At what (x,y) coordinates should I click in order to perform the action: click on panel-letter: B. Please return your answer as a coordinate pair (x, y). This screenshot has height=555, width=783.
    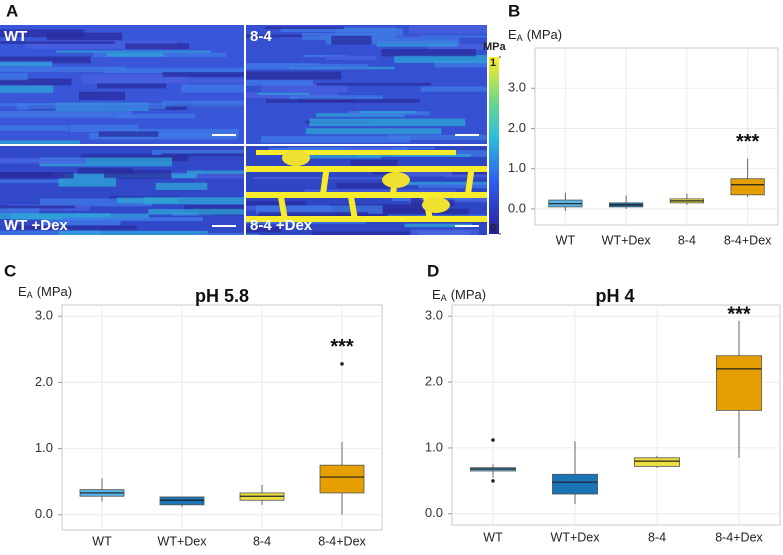
    Looking at the image, I should click on (514, 10).